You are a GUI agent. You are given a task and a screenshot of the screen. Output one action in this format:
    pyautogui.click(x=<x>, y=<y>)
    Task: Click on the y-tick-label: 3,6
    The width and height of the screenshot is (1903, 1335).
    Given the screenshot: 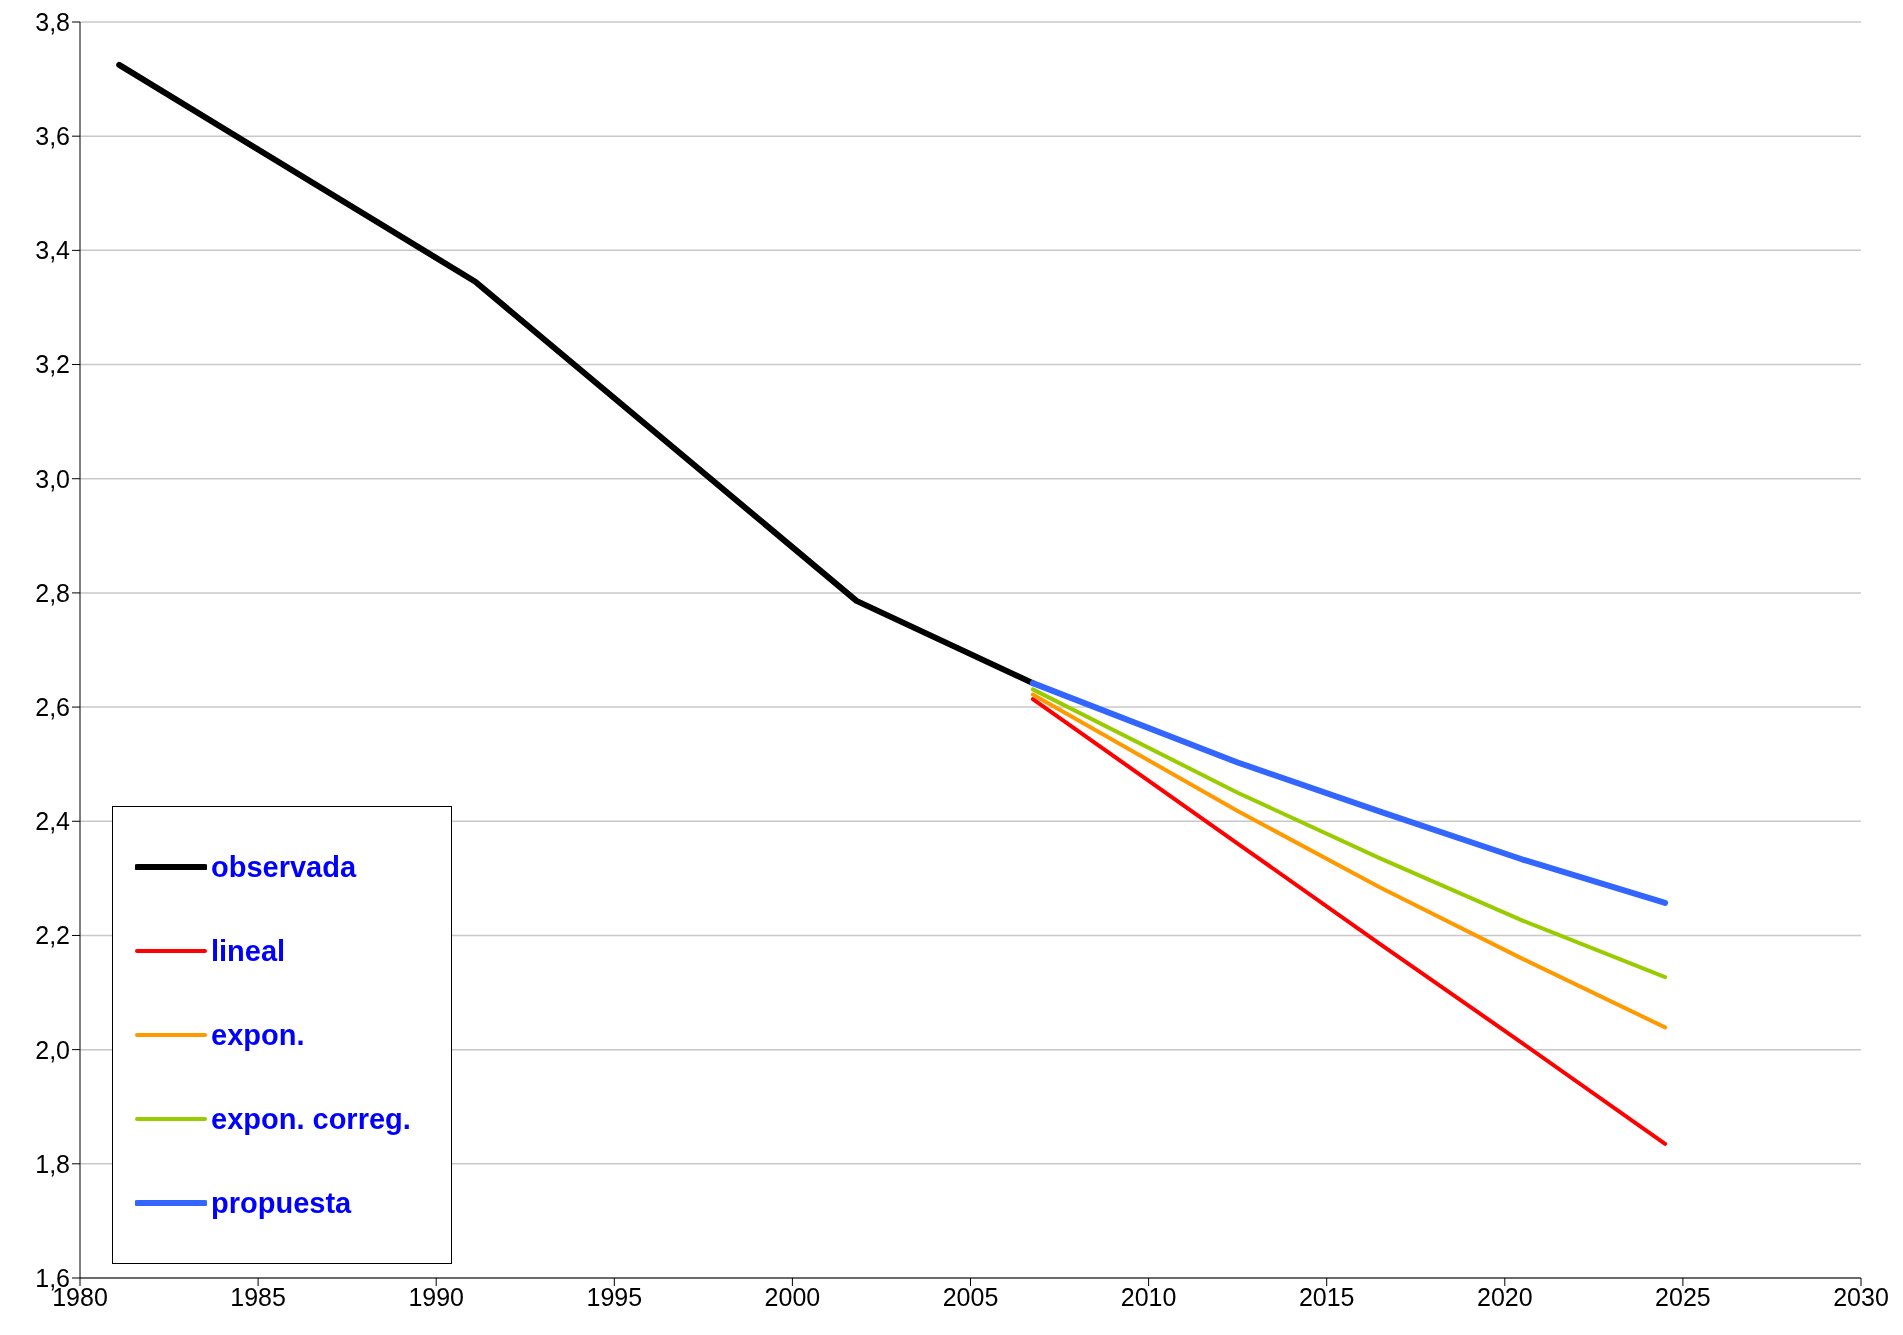 What is the action you would take?
    pyautogui.click(x=52, y=136)
    